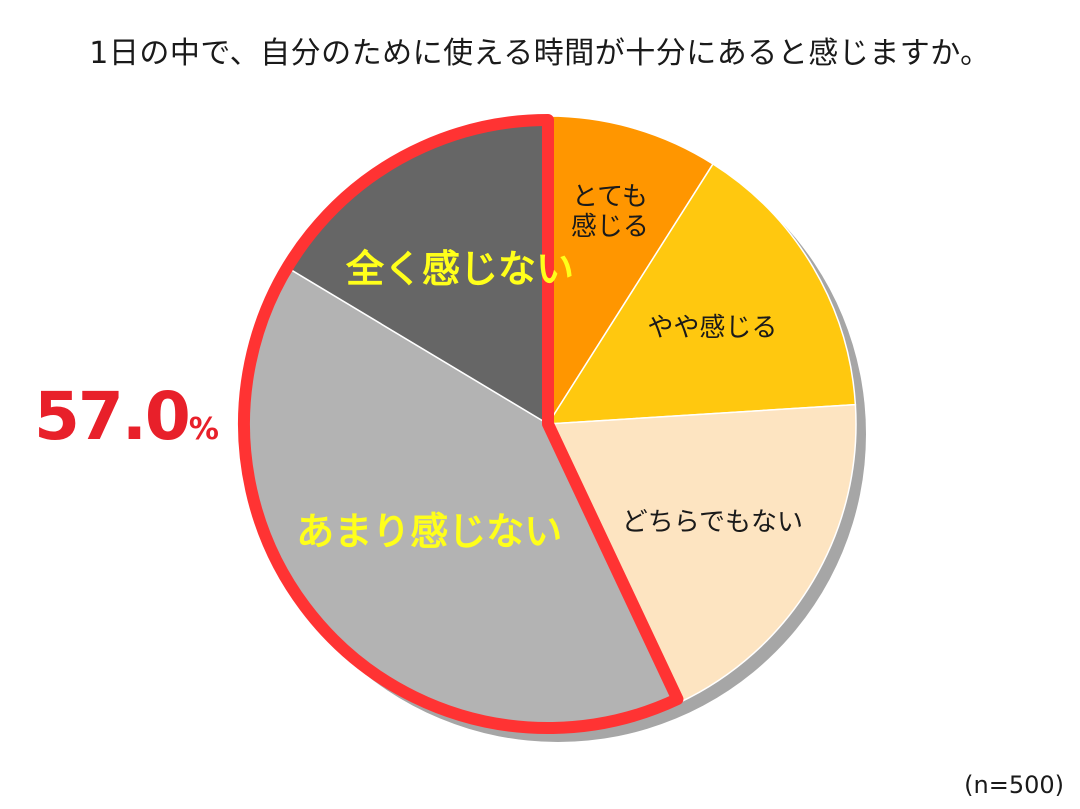 The image size is (1080, 809). What do you see at coordinates (712, 328) in the screenshot?
I see `slice-label-2: やや感じる` at bounding box center [712, 328].